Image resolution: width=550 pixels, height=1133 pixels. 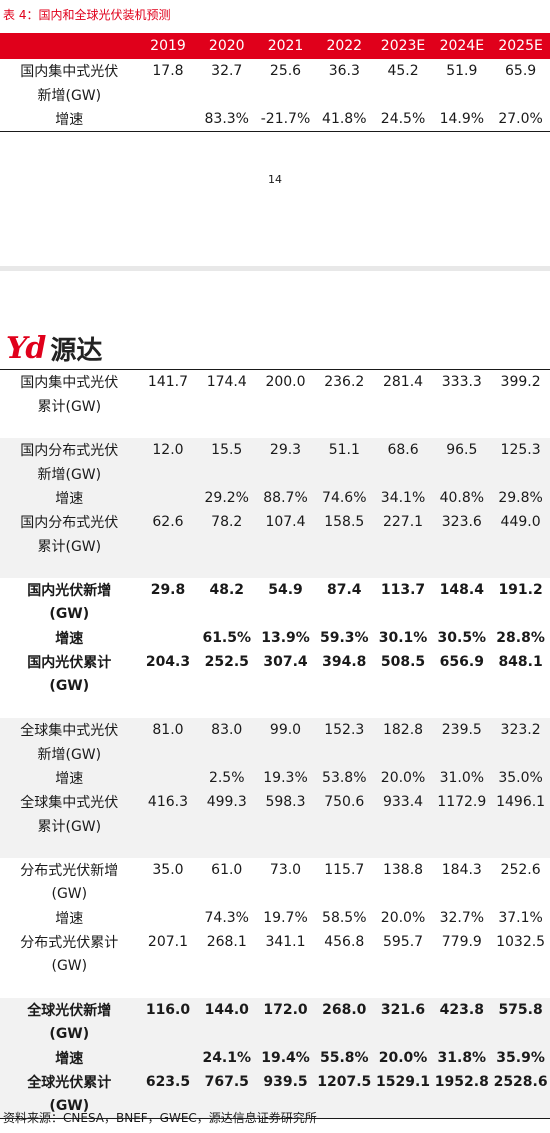 What do you see at coordinates (403, 662) in the screenshot?
I see `table-cell: 508.5` at bounding box center [403, 662].